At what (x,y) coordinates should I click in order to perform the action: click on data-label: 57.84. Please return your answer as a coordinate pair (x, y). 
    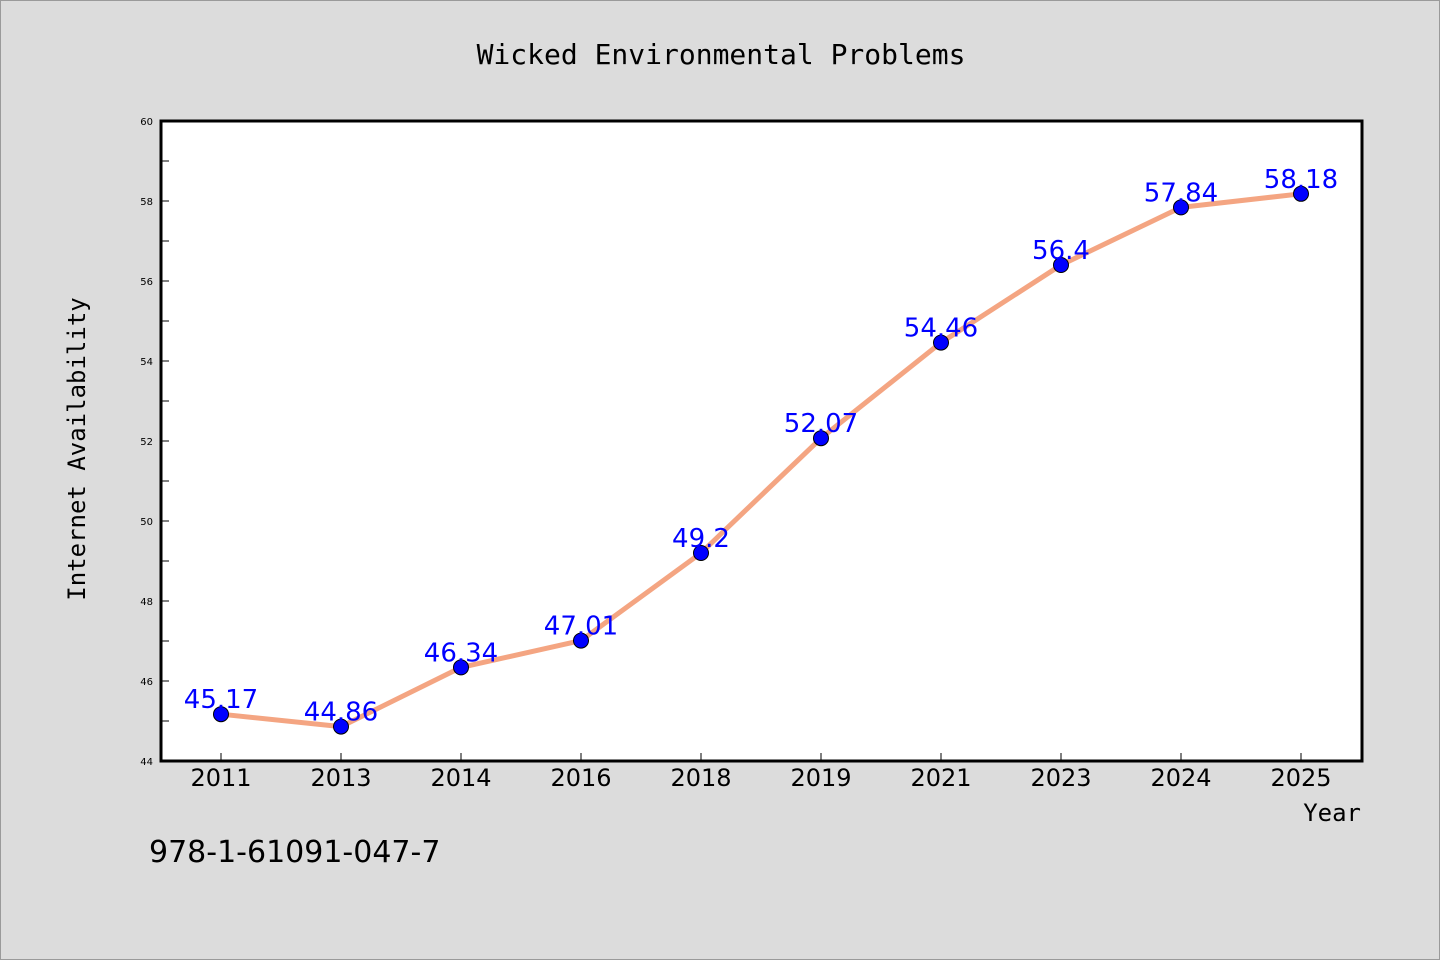
    Looking at the image, I should click on (1181, 193).